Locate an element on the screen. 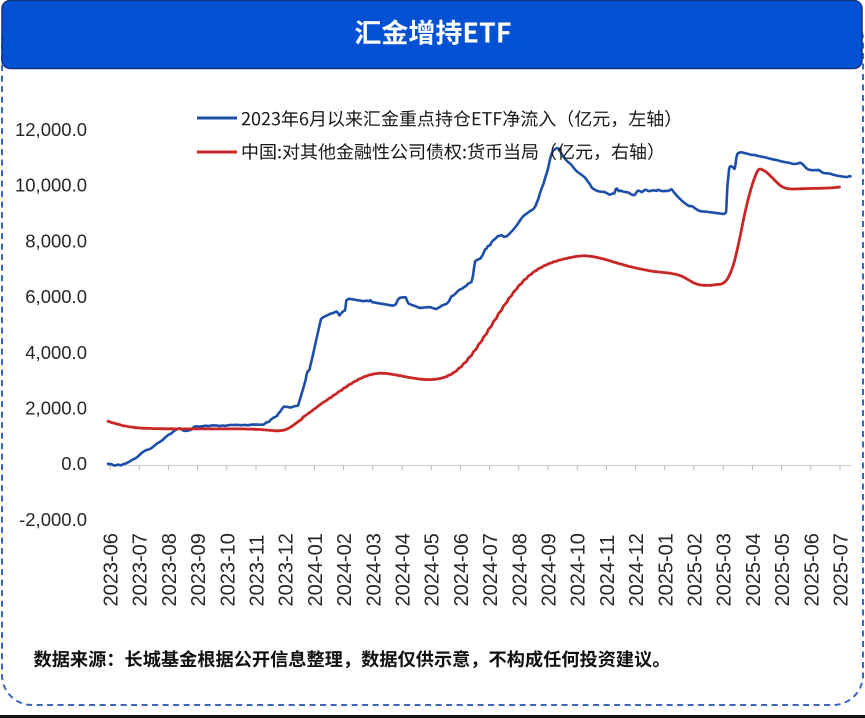 This screenshot has height=718, width=865. svg-text: 2023-06 is located at coordinates (112, 569).